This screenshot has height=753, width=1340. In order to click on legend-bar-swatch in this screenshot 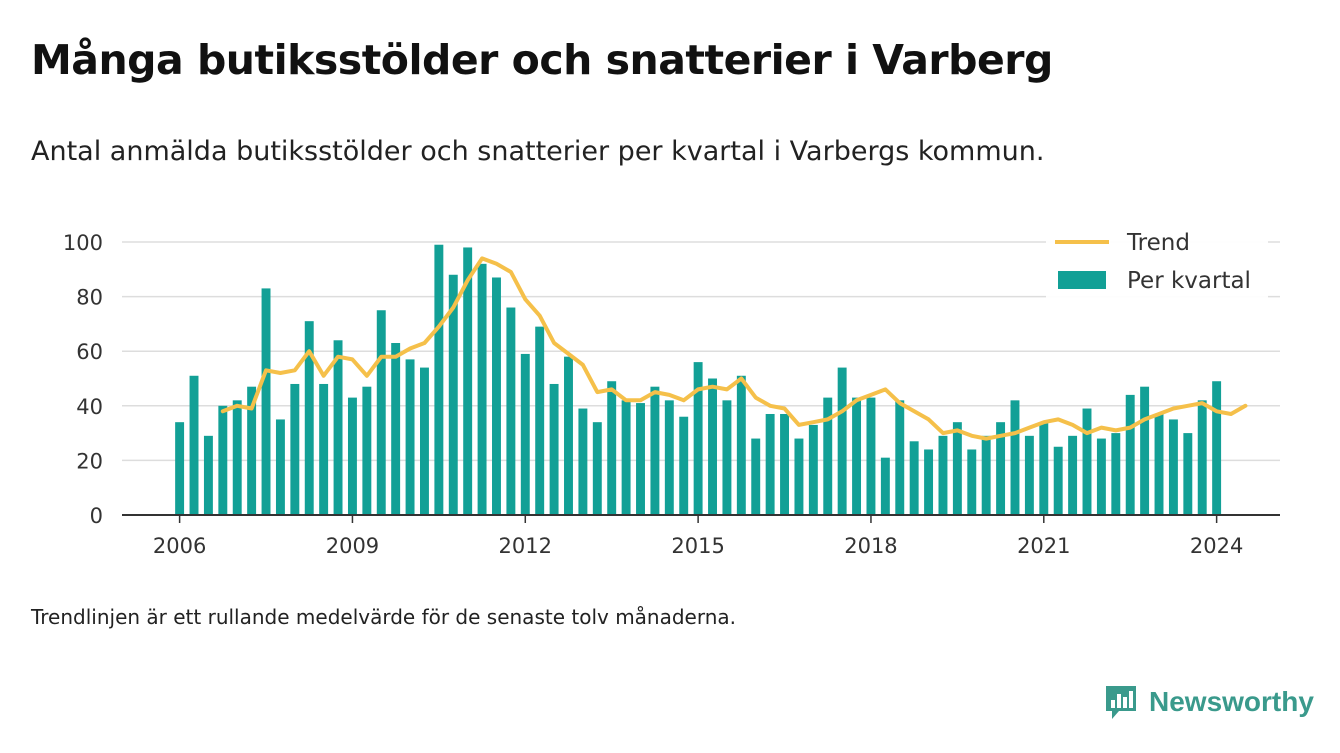, I will do `click(1082, 280)`.